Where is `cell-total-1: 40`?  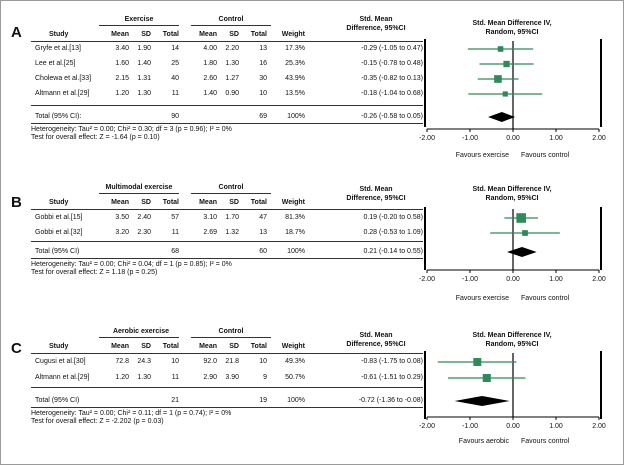 cell-total-1: 40 is located at coordinates (175, 78).